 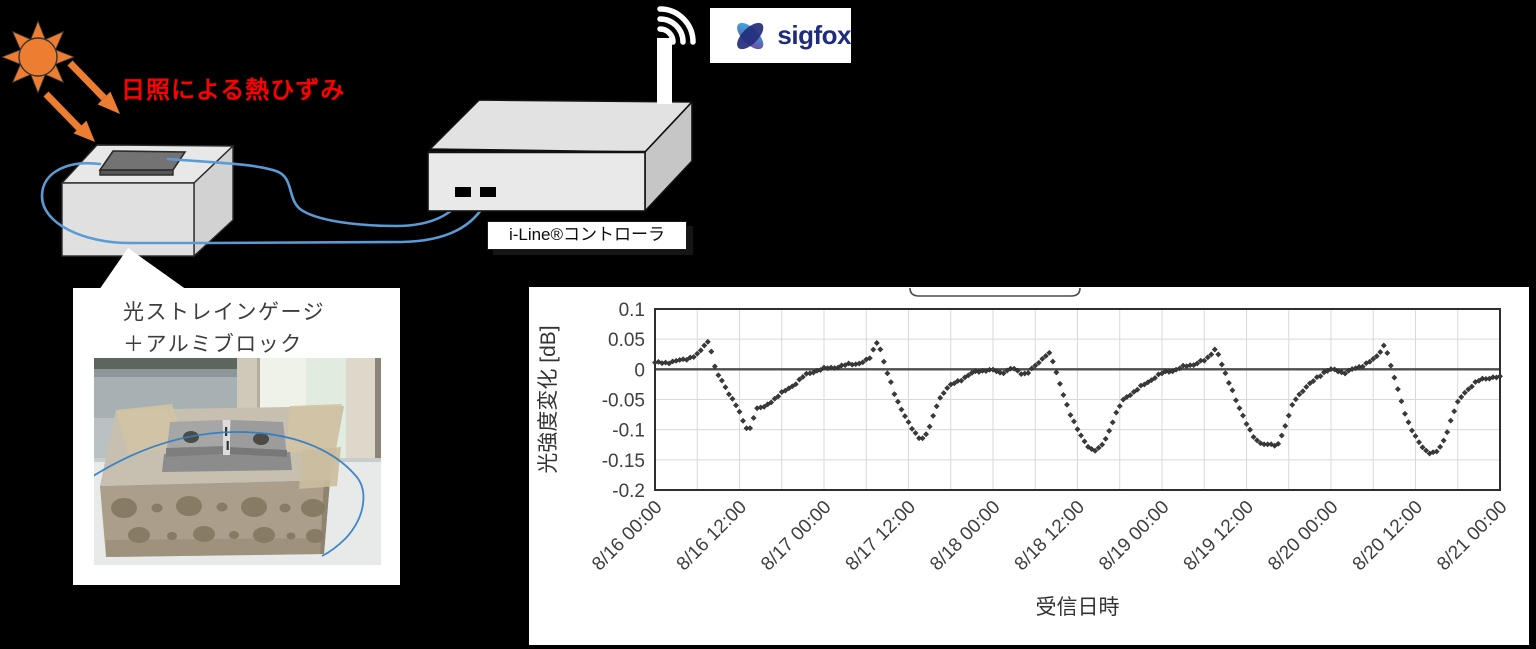 I want to click on svg-text: 8/20 12:00, so click(x=1388, y=536).